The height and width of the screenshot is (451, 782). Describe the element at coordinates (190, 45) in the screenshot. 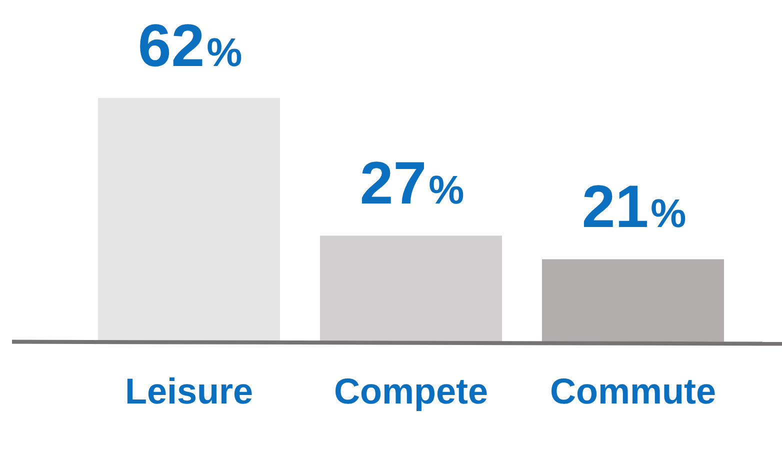

I see `data-label: 62%` at that location.